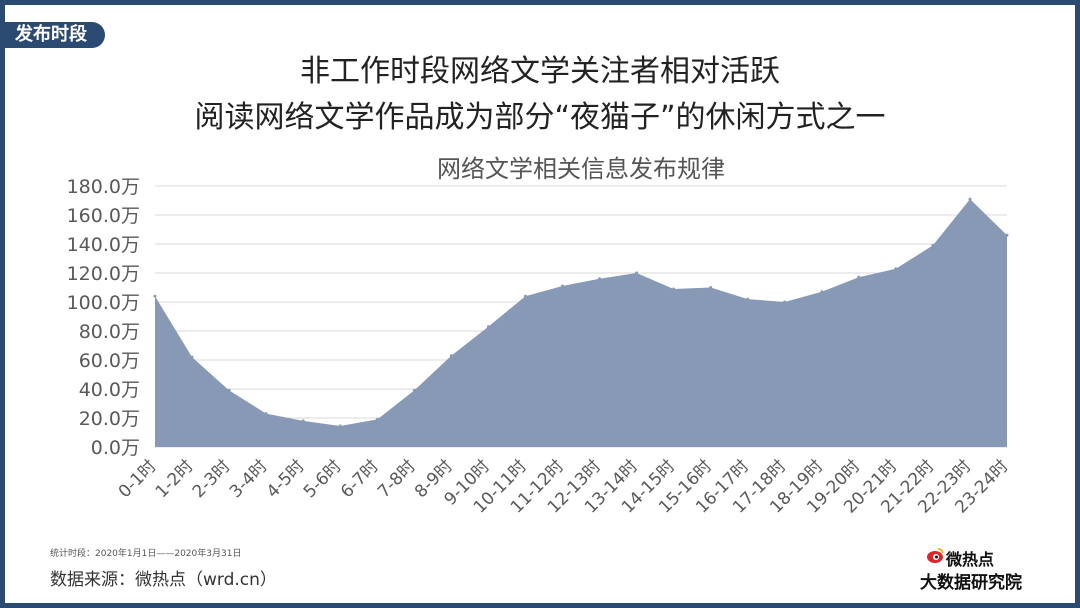 The height and width of the screenshot is (608, 1080). Describe the element at coordinates (175, 479) in the screenshot. I see `x-tick-label: 1-2时` at that location.